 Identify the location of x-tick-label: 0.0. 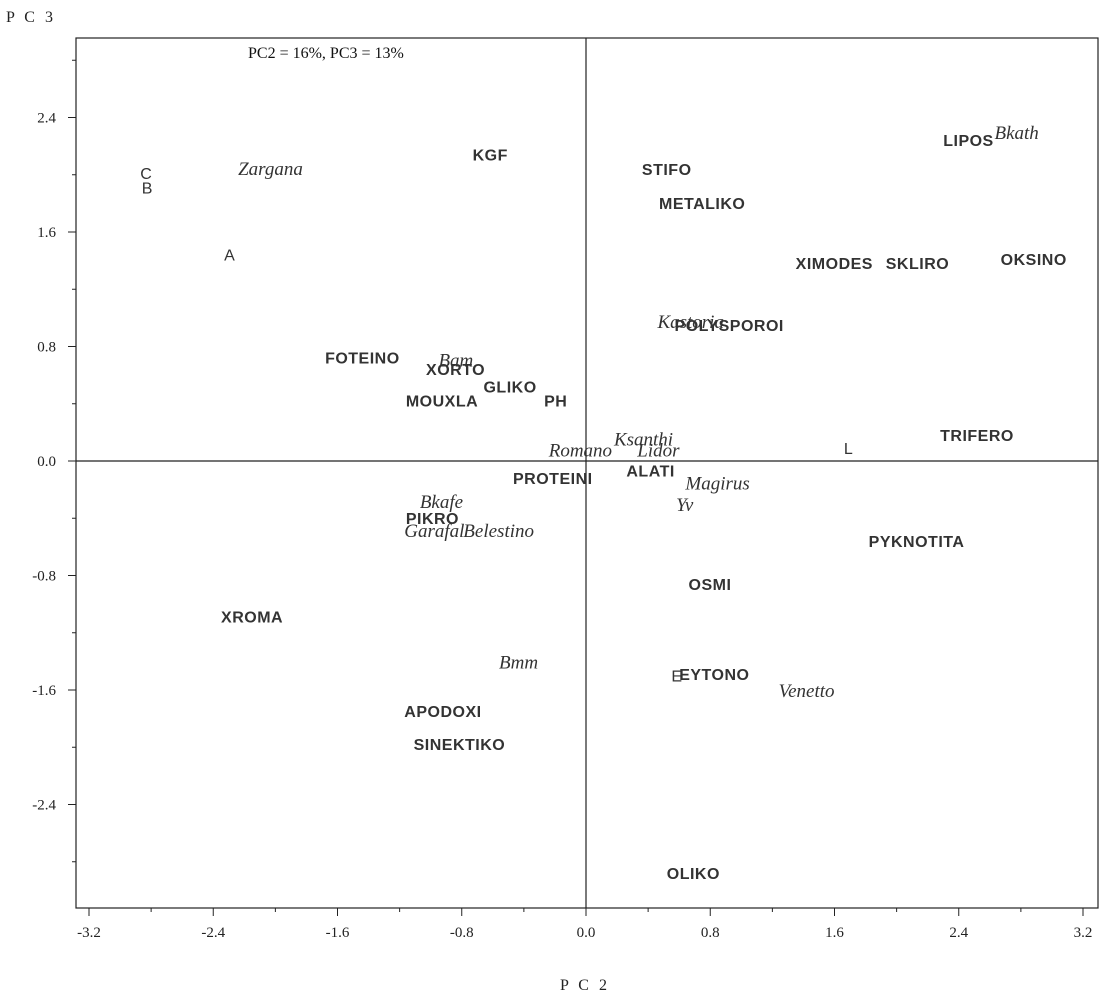
(586, 933).